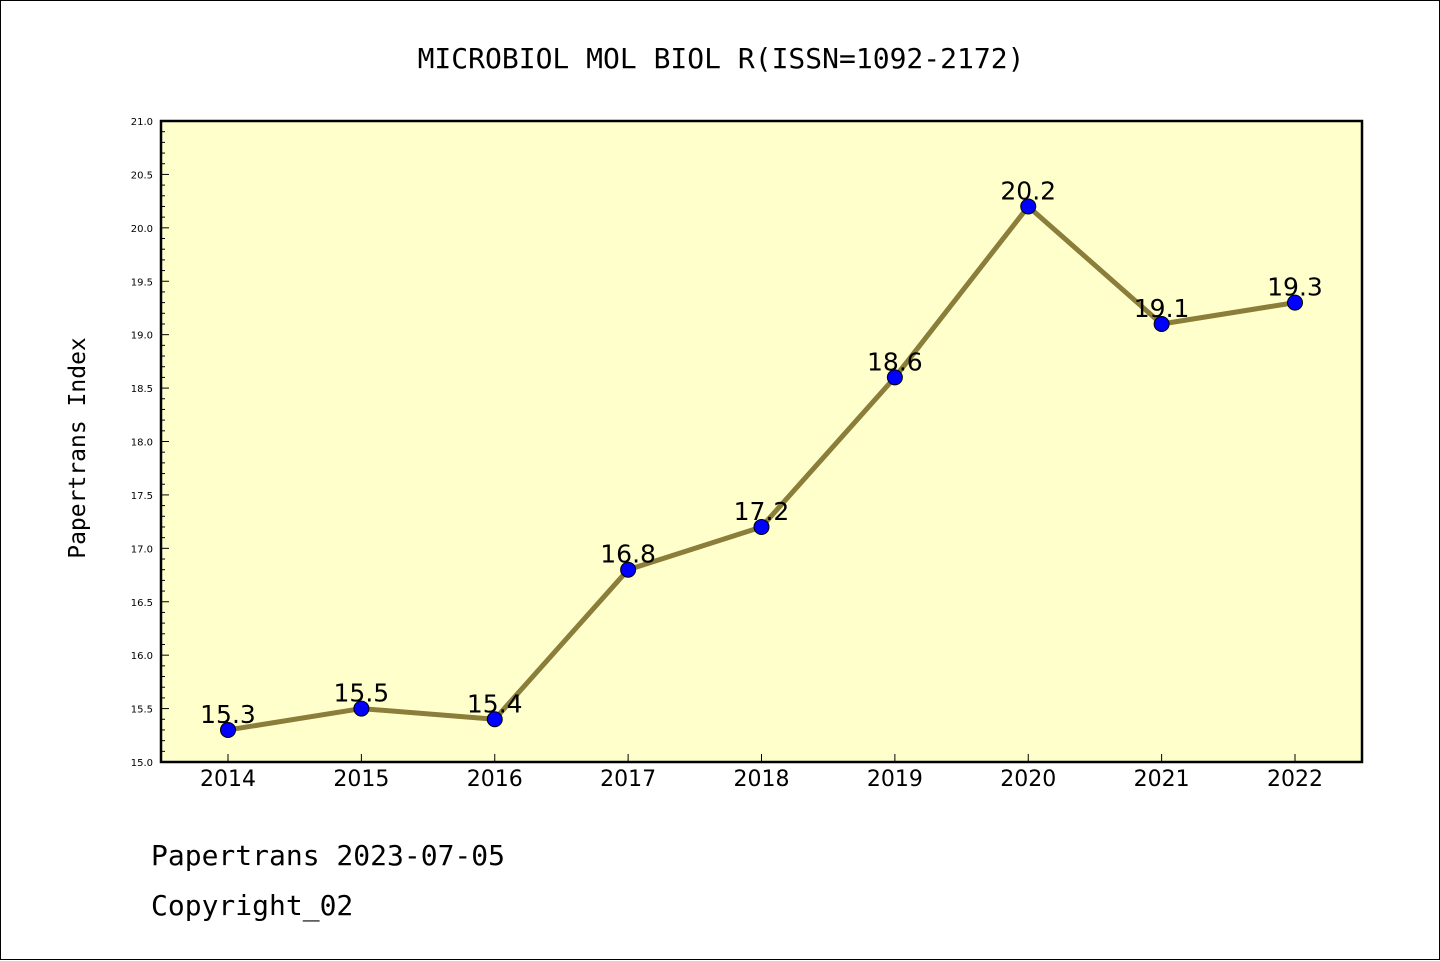  What do you see at coordinates (361, 779) in the screenshot?
I see `x-tick-label: 2015` at bounding box center [361, 779].